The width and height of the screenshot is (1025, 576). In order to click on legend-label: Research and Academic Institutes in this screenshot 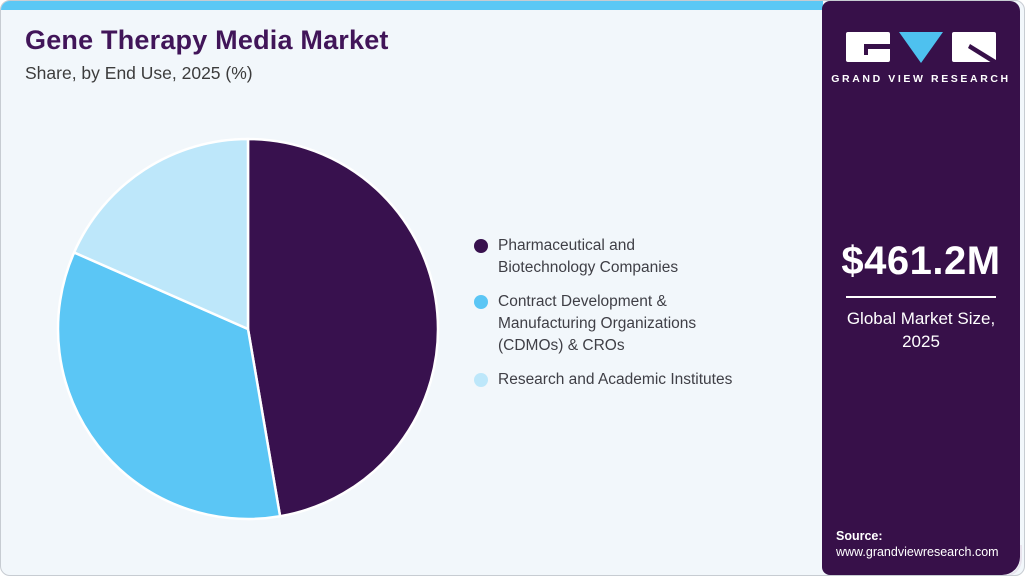, I will do `click(615, 379)`.